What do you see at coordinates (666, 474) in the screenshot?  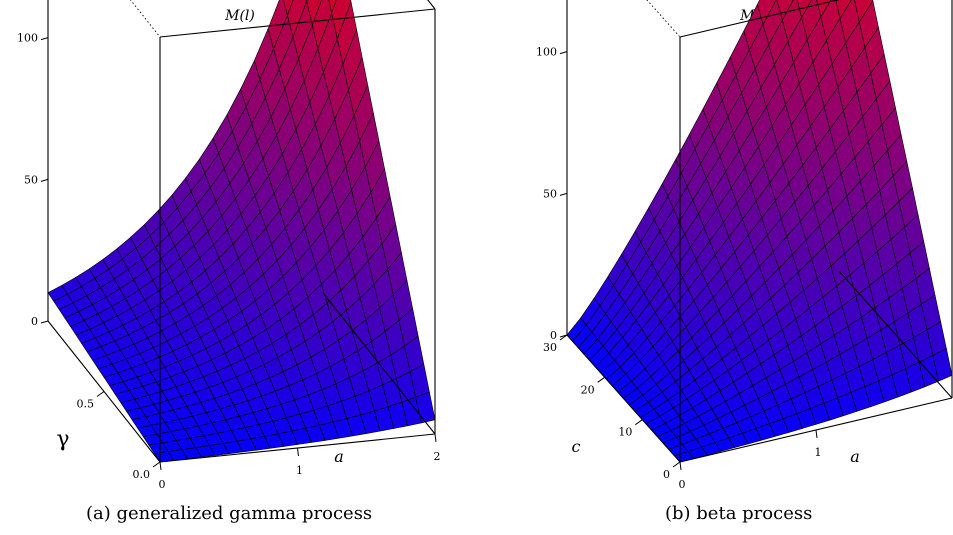 I see `y-tick-label: 0` at bounding box center [666, 474].